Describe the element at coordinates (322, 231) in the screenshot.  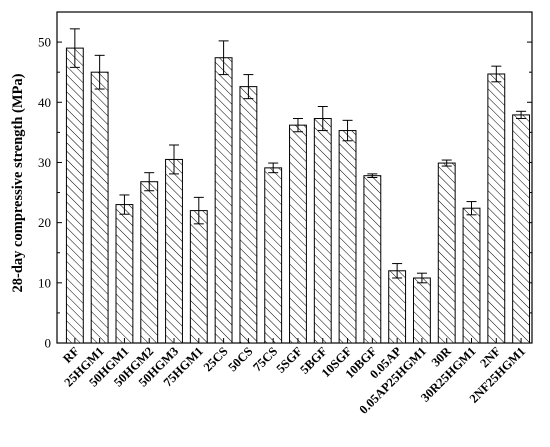
I see `bar-5BGF` at that location.